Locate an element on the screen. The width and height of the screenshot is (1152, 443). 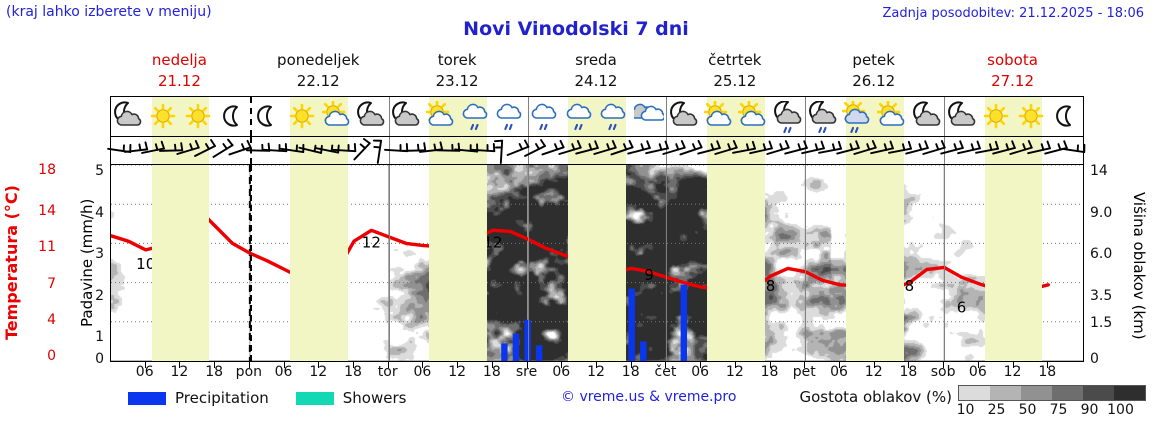
moon-cloud-icon is located at coordinates (406, 117).